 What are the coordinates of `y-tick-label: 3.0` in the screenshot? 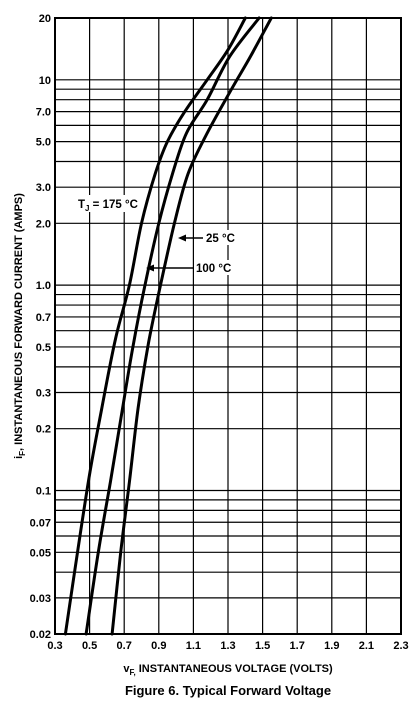 It's located at (43, 188).